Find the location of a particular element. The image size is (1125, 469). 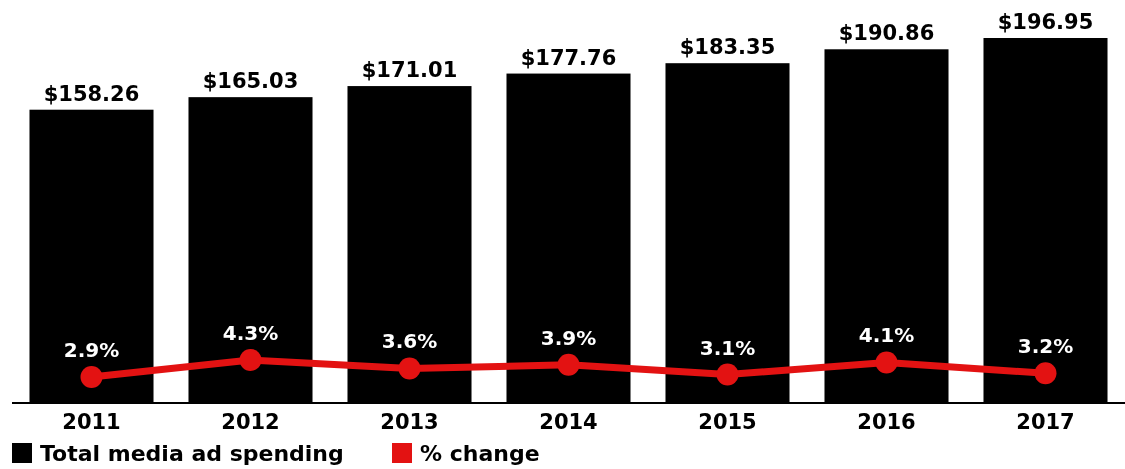

data-label: 4.3% is located at coordinates (250, 333).